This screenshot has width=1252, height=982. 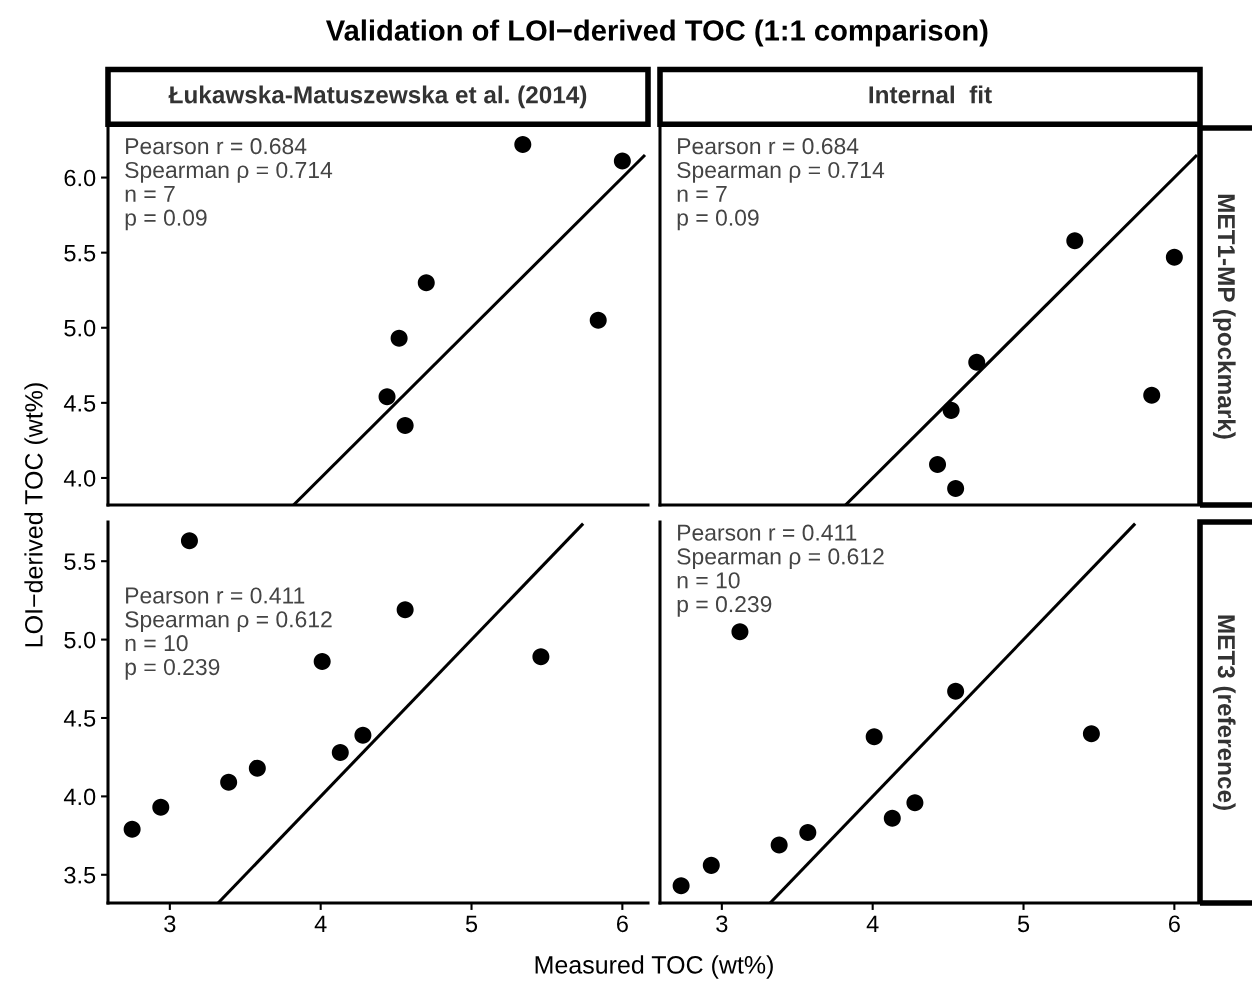 What do you see at coordinates (1224, 316) in the screenshot?
I see `y2-axis-title: MET1-MP (pockmark)` at bounding box center [1224, 316].